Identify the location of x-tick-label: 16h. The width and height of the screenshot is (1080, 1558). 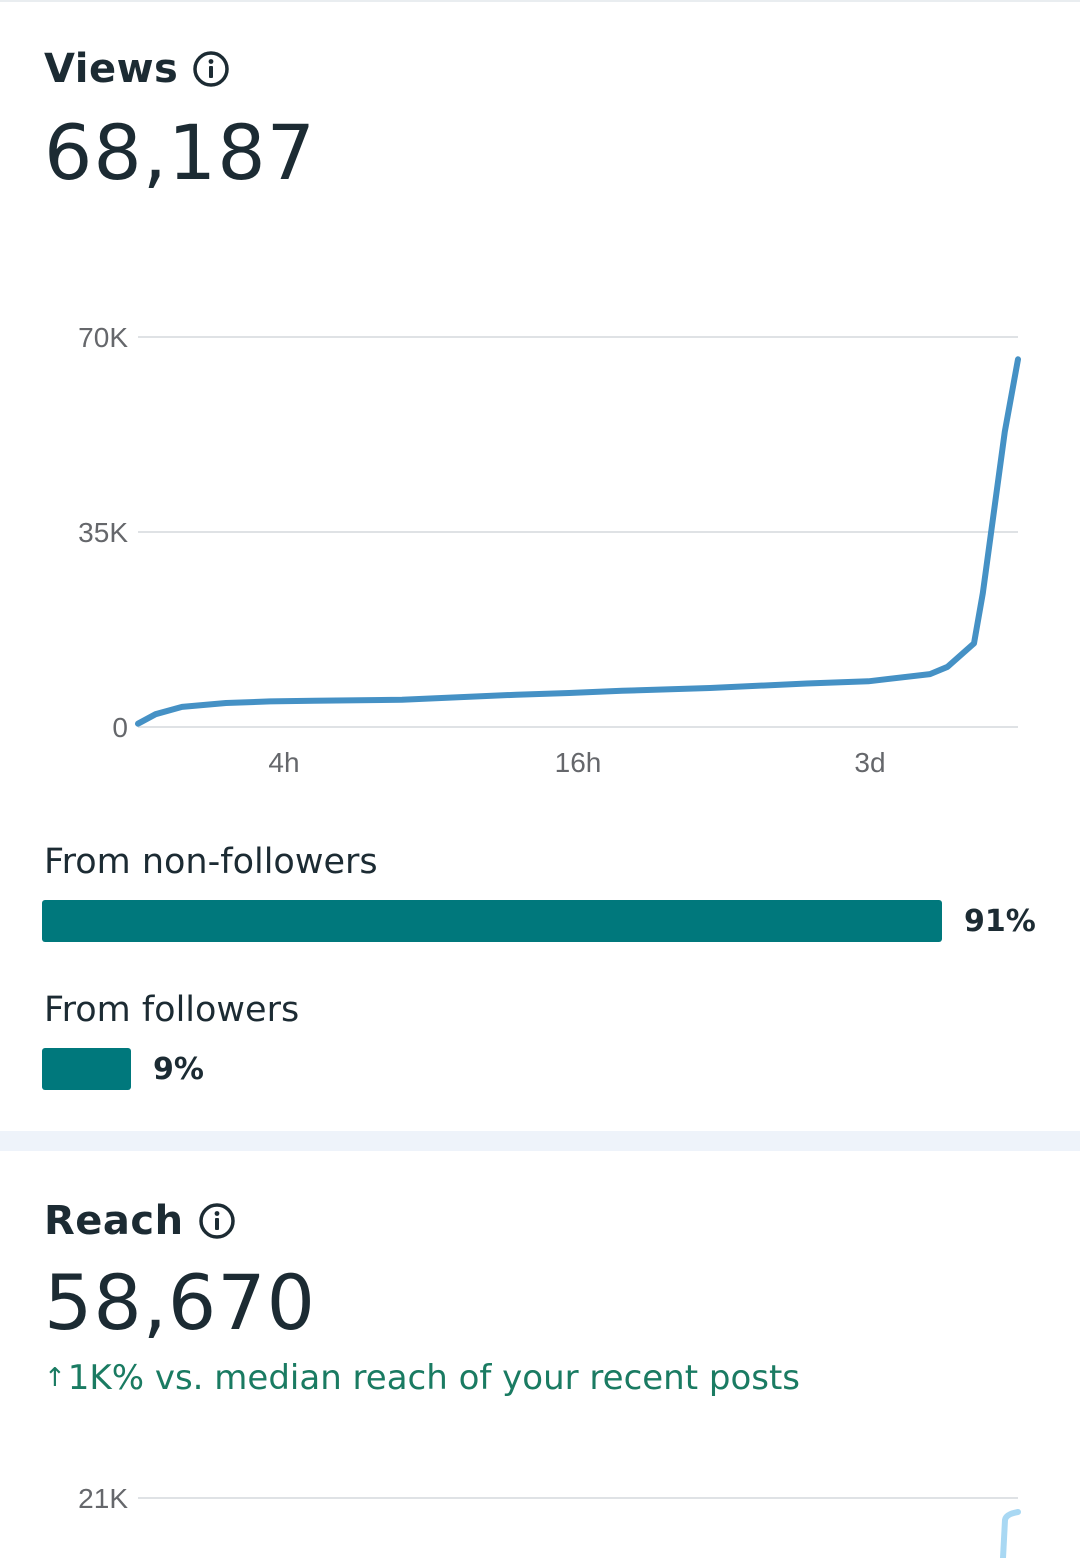
(578, 762).